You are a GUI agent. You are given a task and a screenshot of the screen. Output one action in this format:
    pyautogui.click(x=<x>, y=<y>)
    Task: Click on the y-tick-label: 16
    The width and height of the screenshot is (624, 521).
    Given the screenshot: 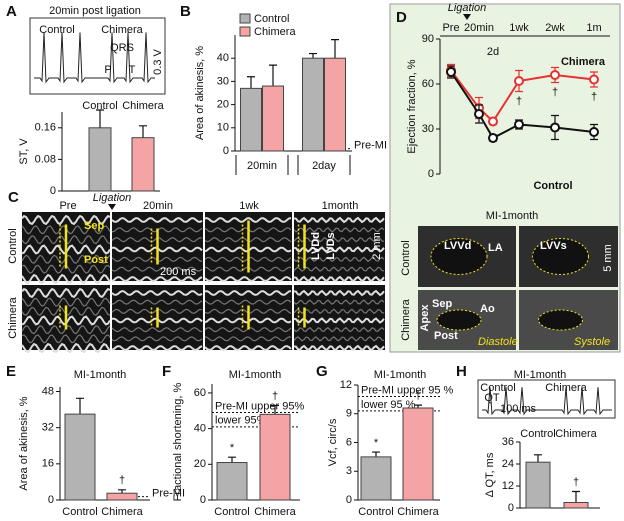 What is the action you would take?
    pyautogui.click(x=48, y=464)
    